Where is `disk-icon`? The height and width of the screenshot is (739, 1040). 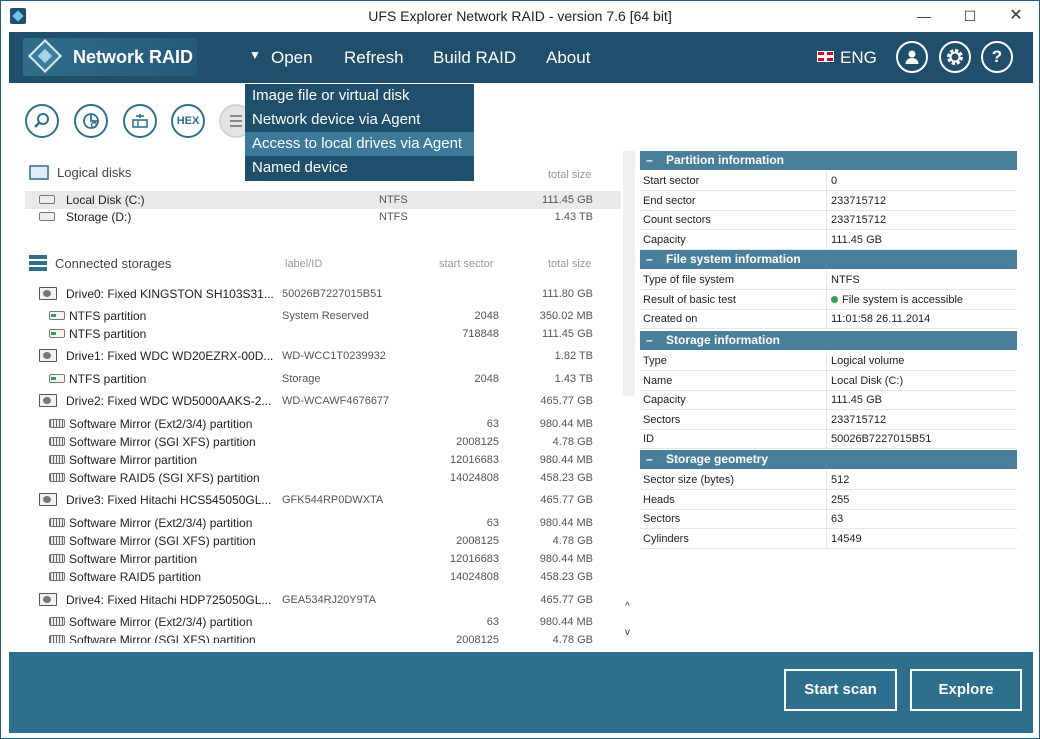 disk-icon is located at coordinates (47, 199).